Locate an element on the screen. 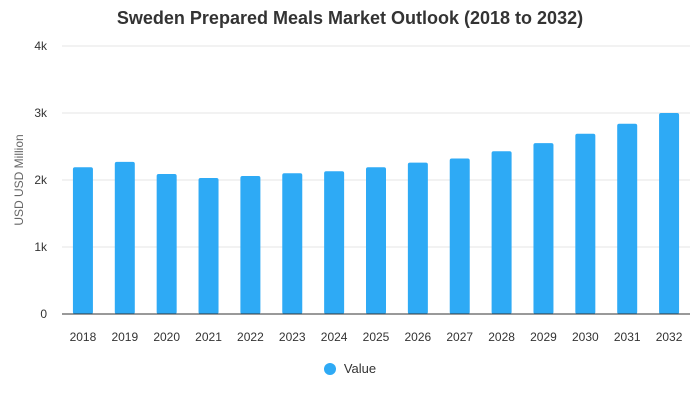  y-tick-label: 0 is located at coordinates (43, 314).